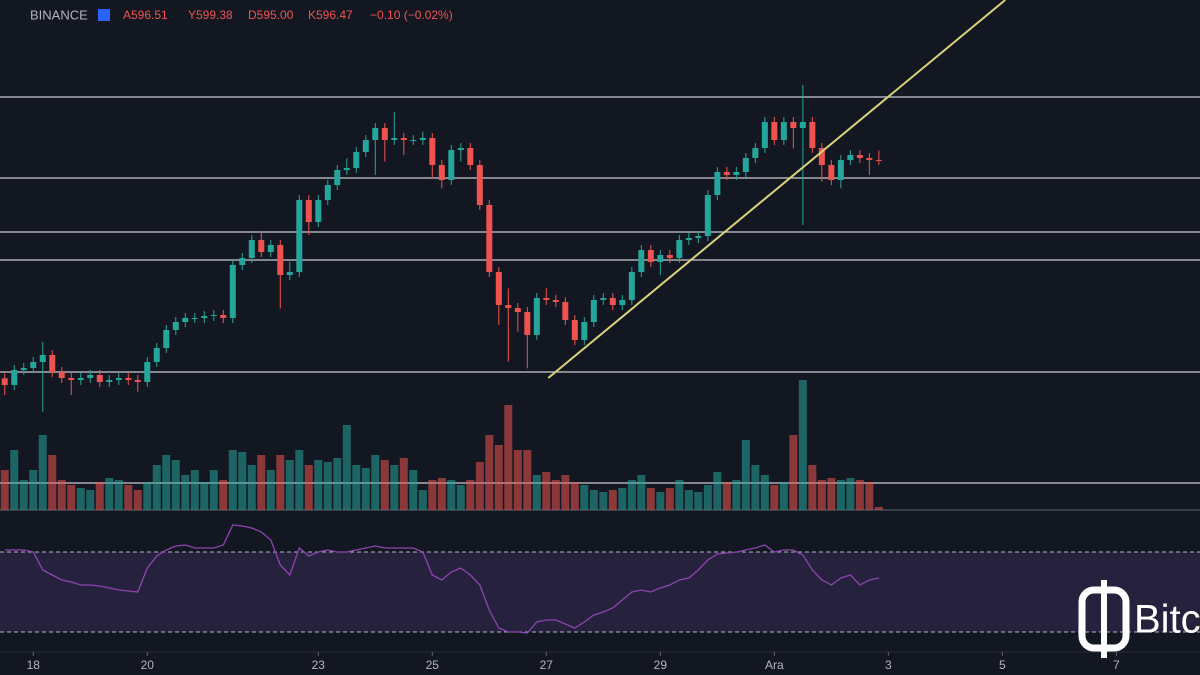  Describe the element at coordinates (34, 665) in the screenshot. I see `x-tick-label: 18` at that location.